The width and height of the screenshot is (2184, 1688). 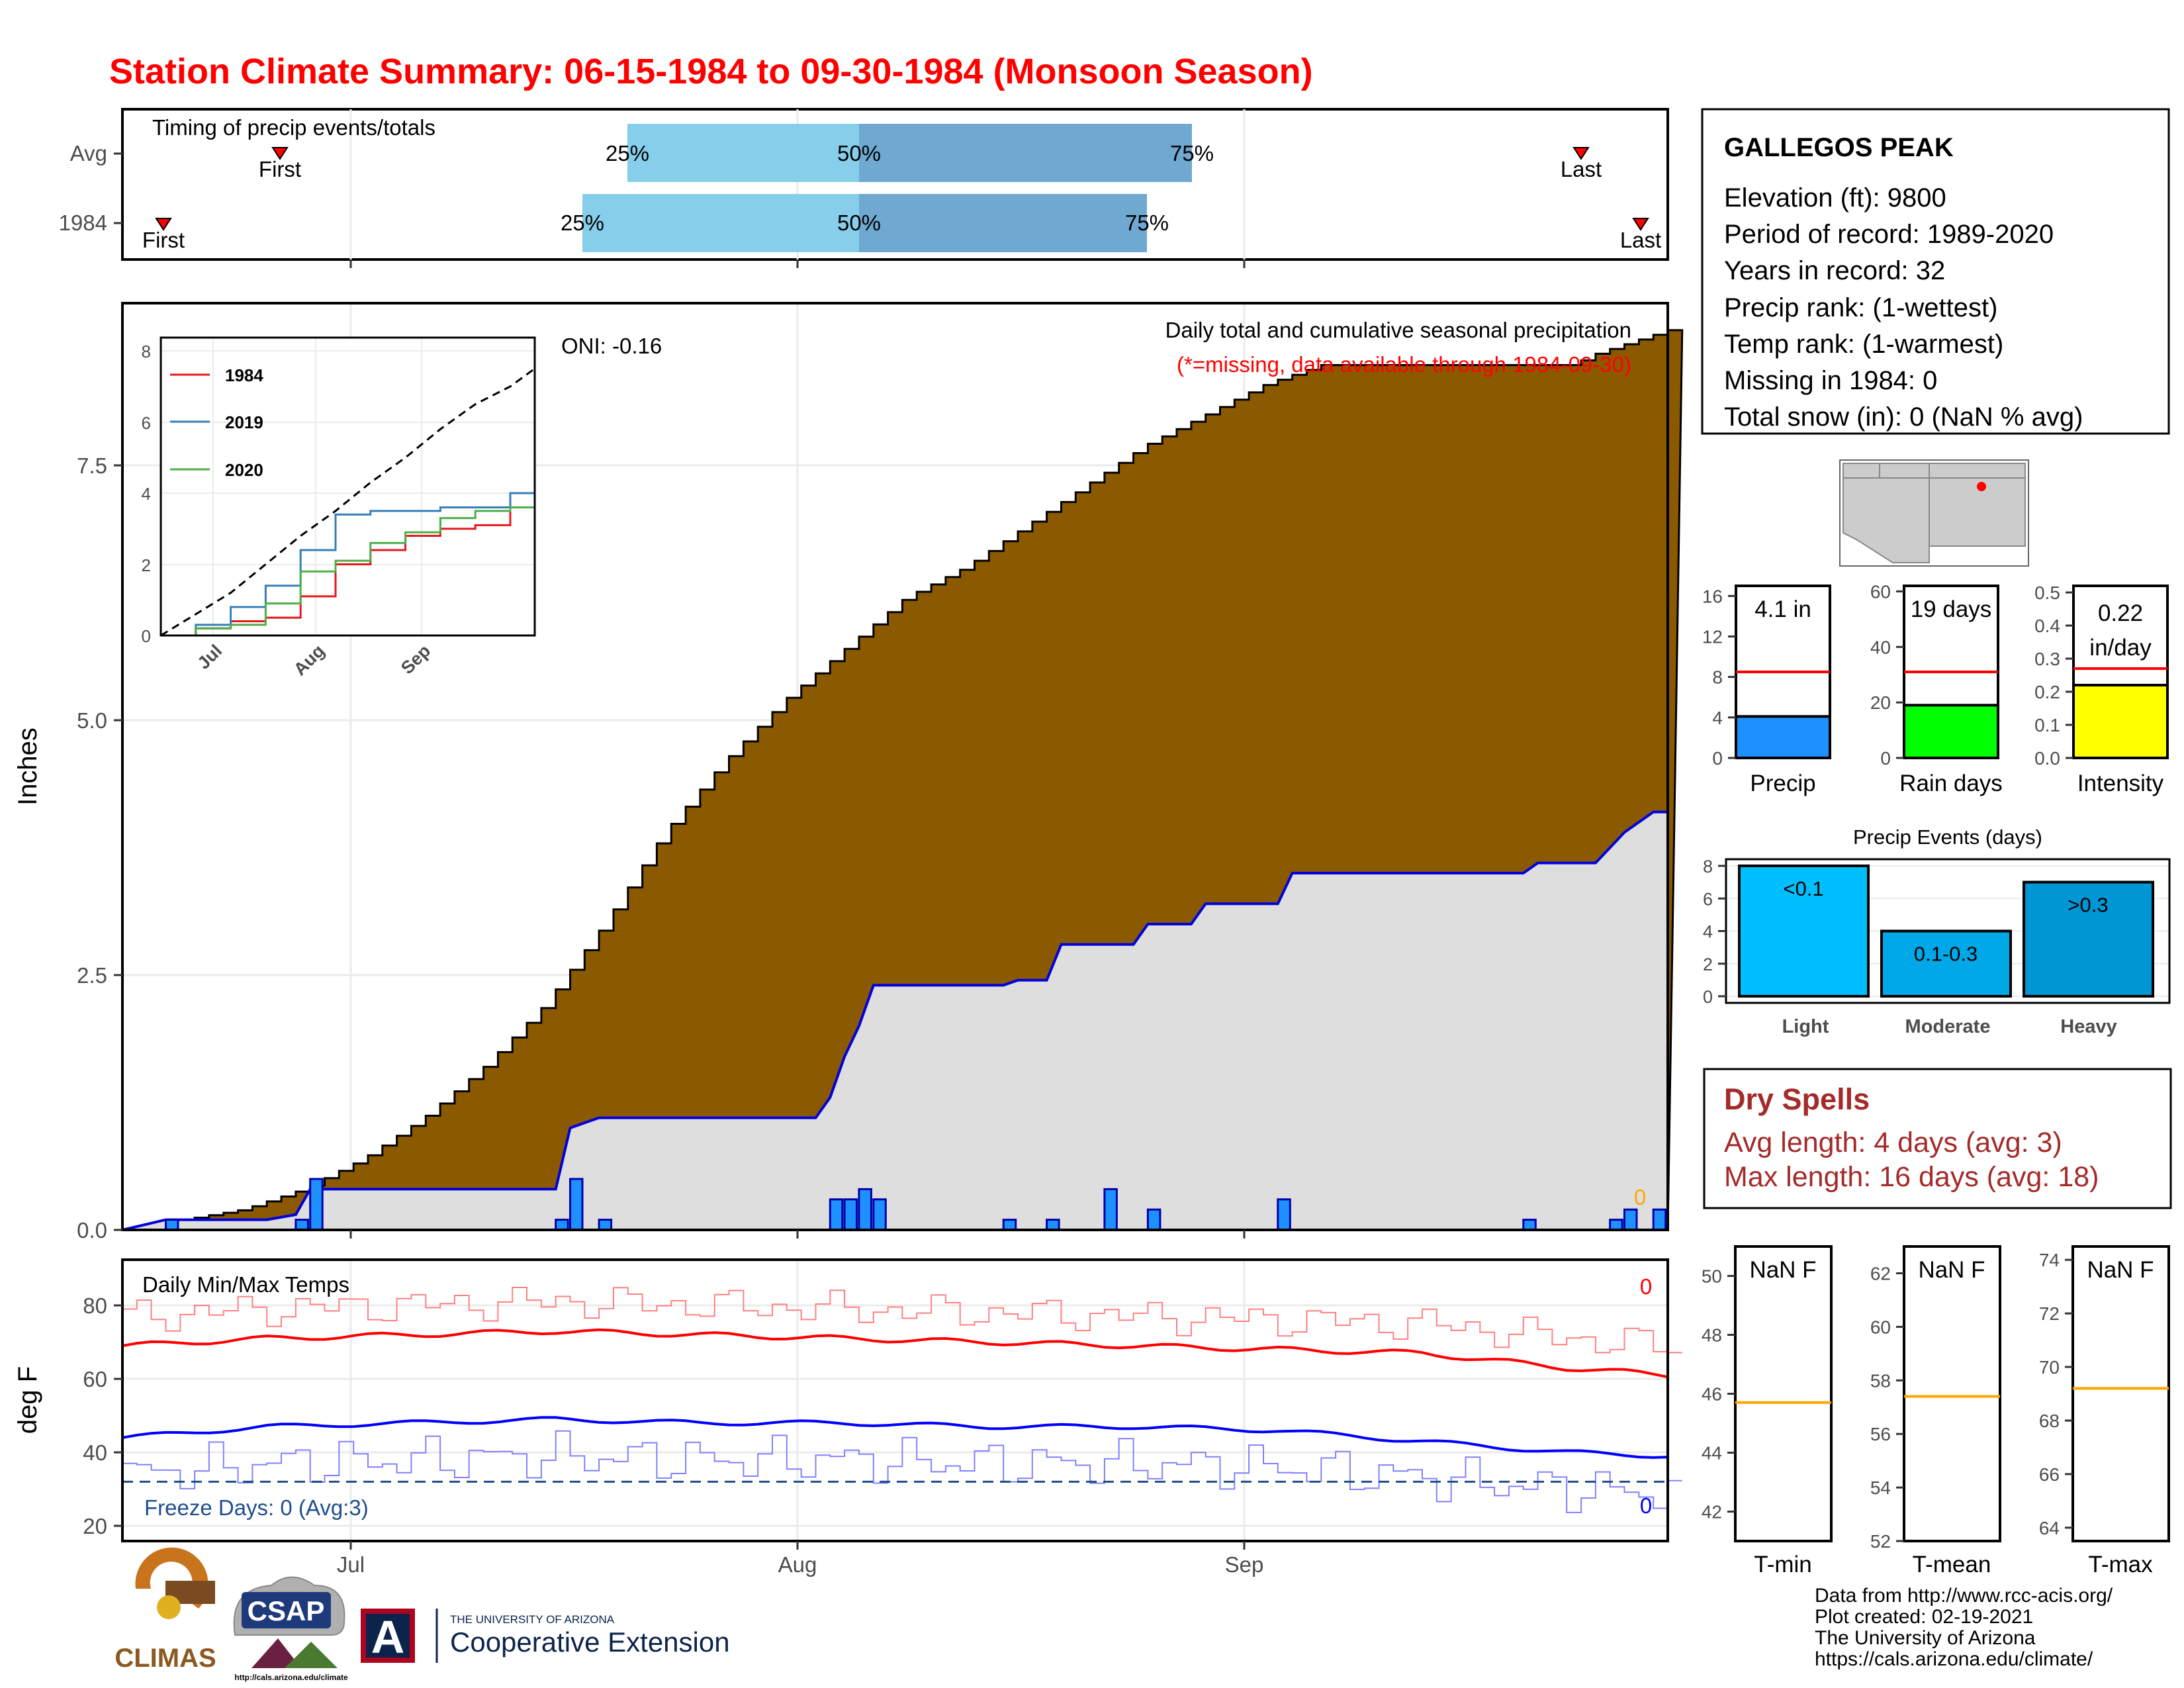 What do you see at coordinates (2047, 758) in the screenshot?
I see `mini-ytick-label: 0.0` at bounding box center [2047, 758].